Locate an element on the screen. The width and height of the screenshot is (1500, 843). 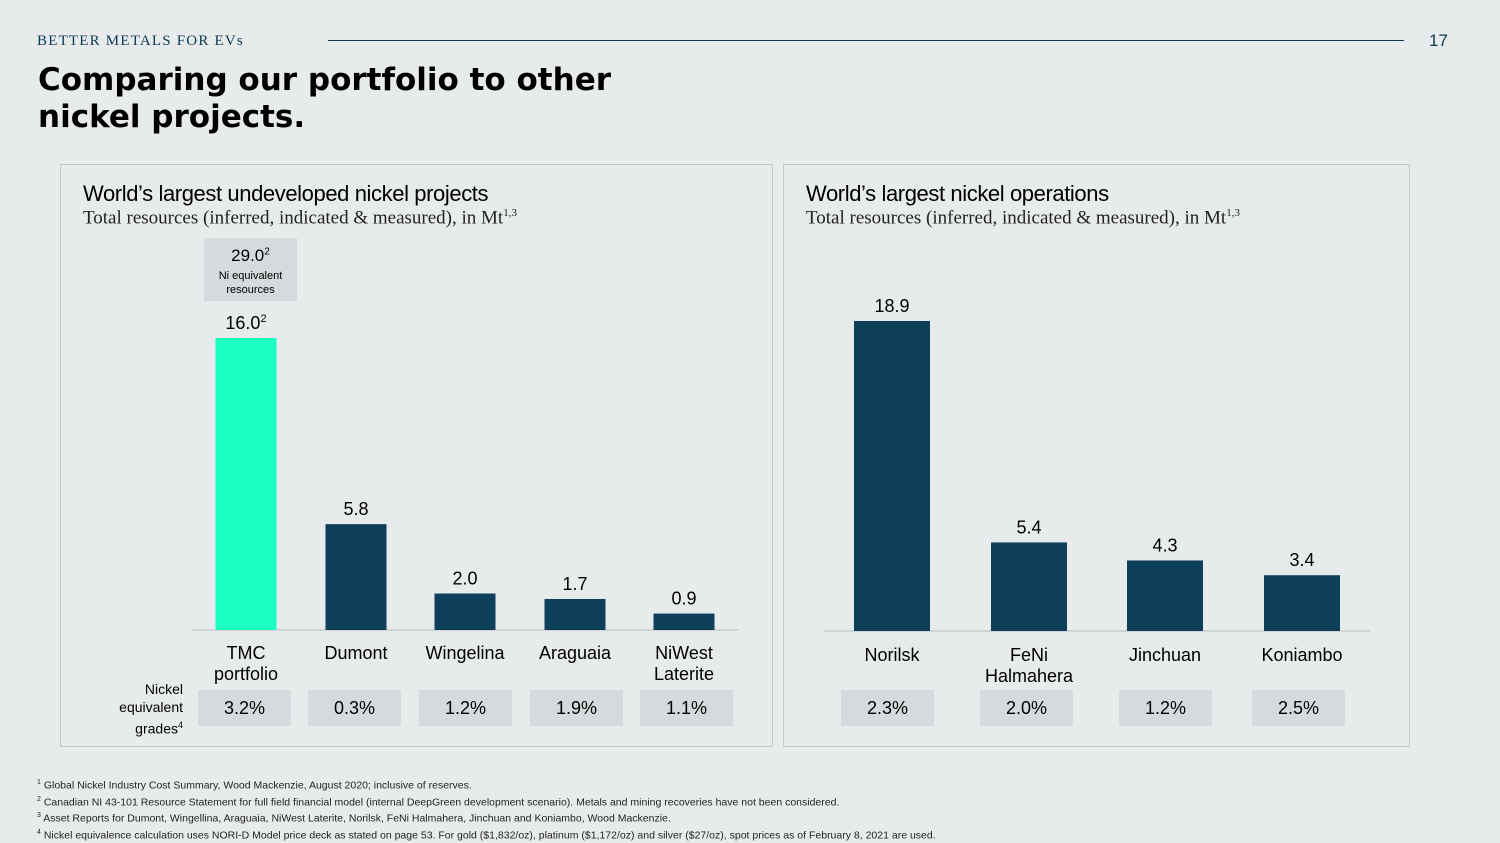
category-label: FeNi Halmahera is located at coordinates (1029, 665).